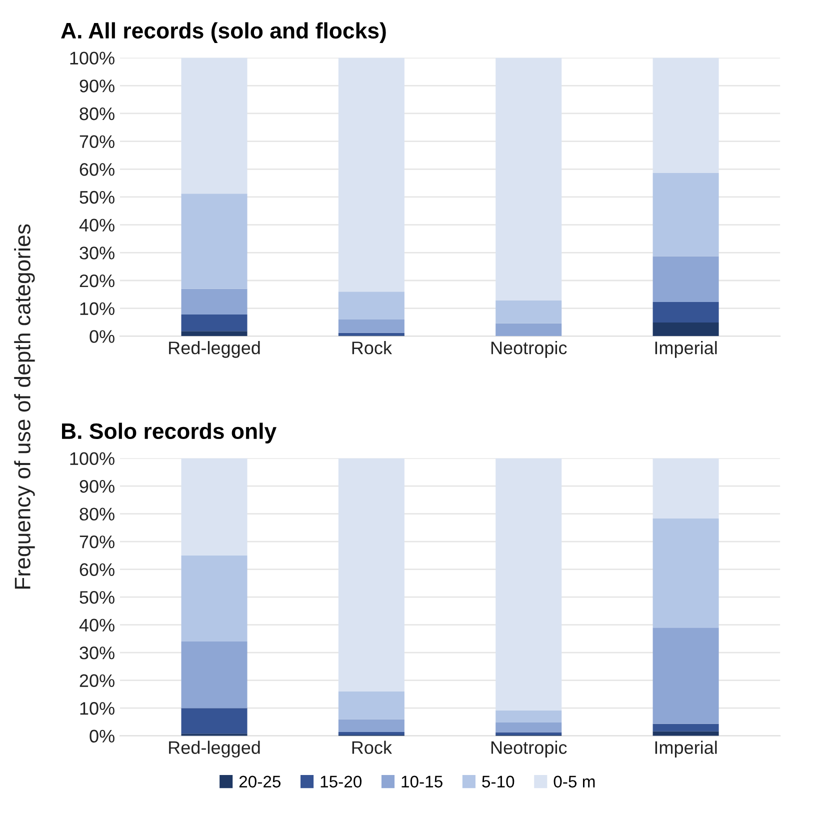  I want to click on chart-title: B. Solo records only, so click(169, 433).